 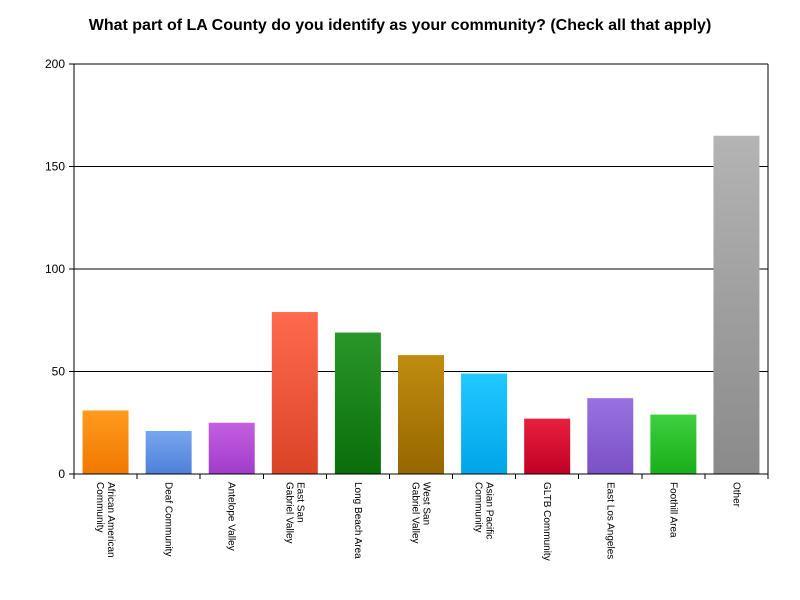 I want to click on x-tick-label: East Los Angeles, so click(x=609, y=520).